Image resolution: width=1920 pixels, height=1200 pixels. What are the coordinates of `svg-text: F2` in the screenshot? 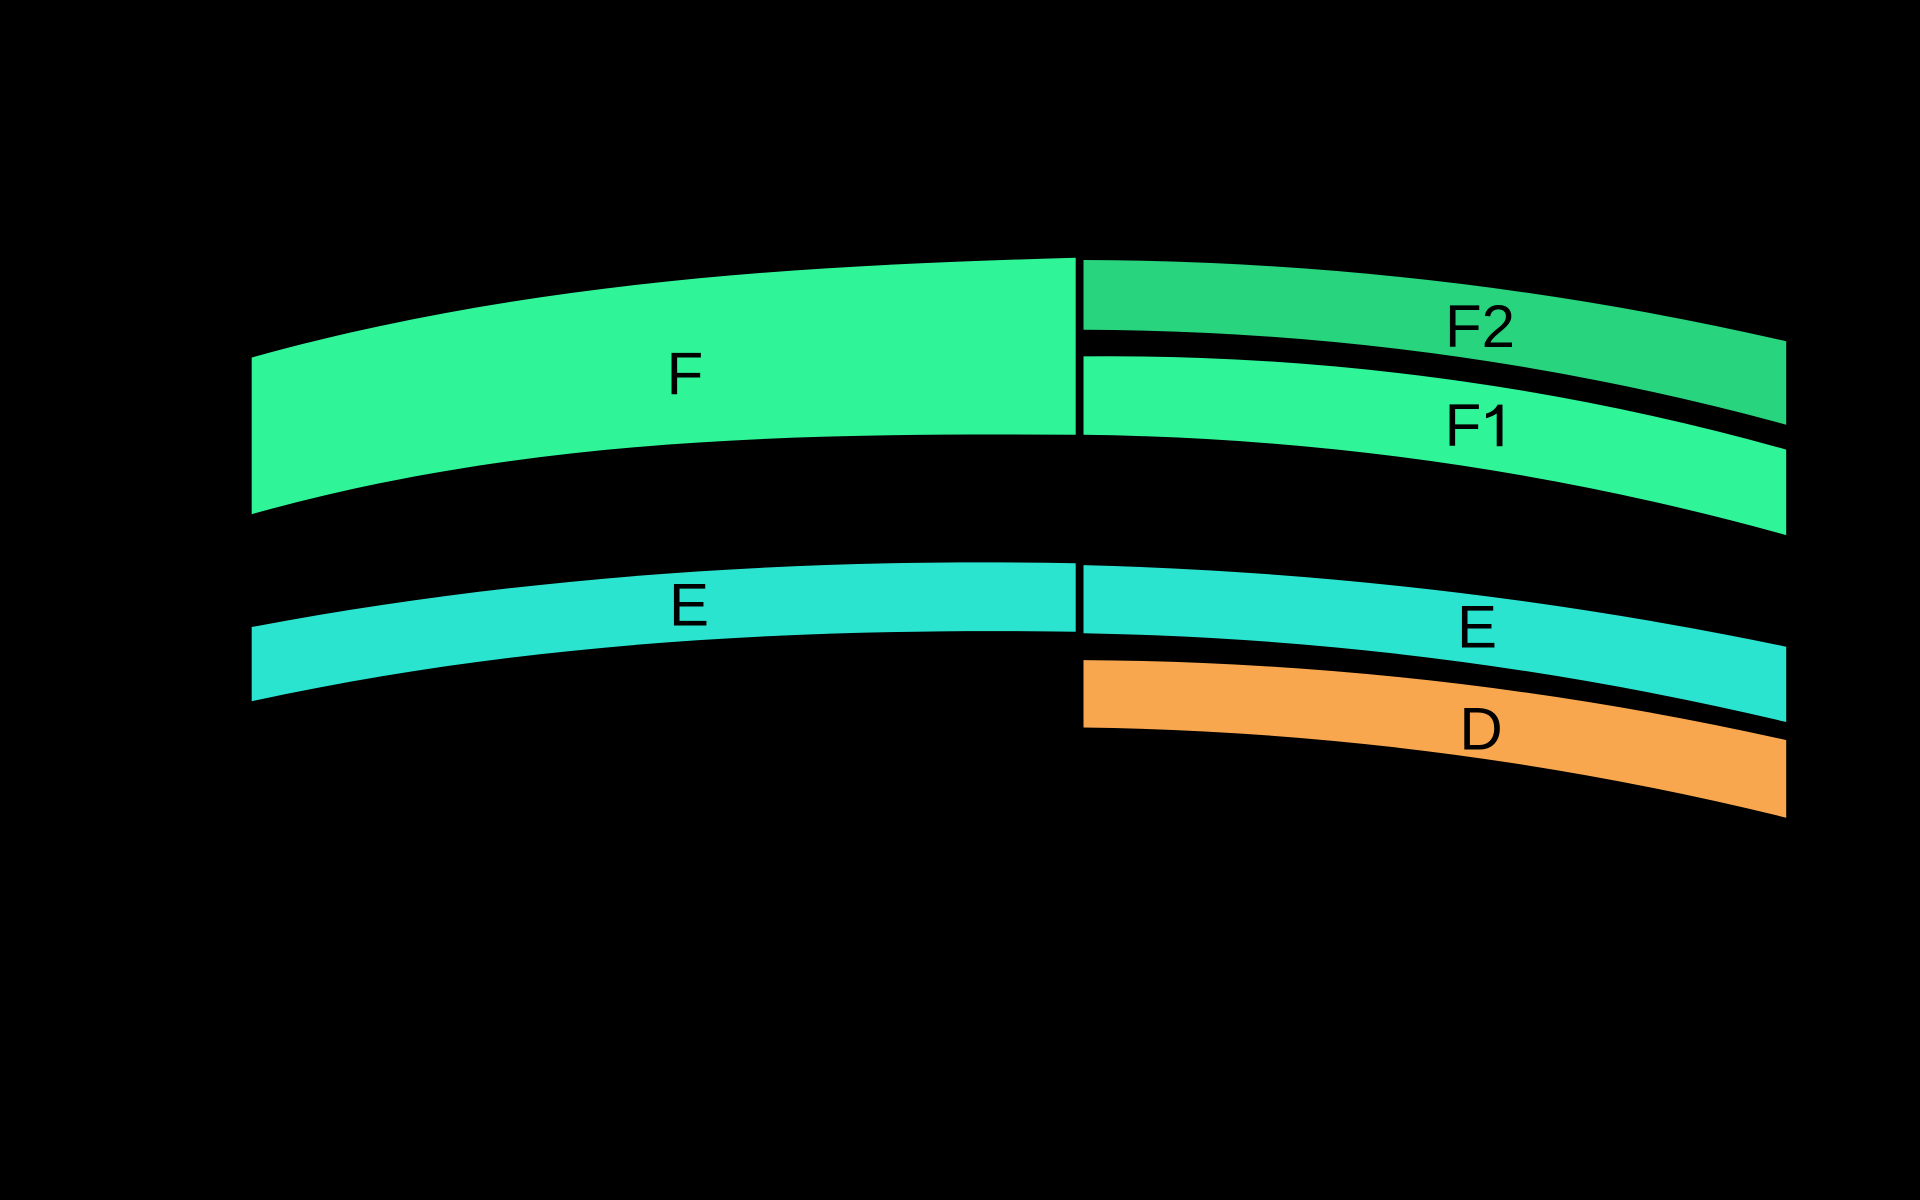 It's located at (1480, 326).